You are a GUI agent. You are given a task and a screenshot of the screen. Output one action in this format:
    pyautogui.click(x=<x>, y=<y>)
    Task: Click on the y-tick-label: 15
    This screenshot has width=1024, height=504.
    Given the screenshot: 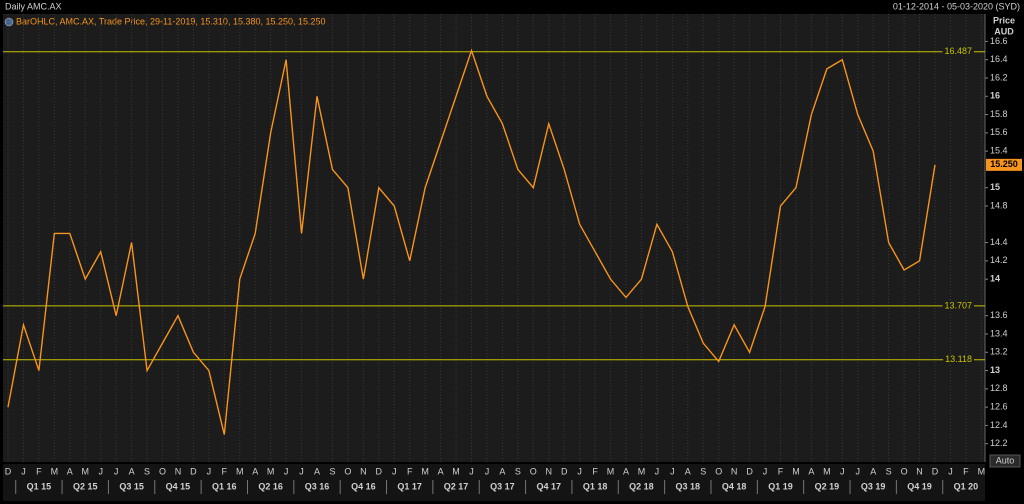 What is the action you would take?
    pyautogui.click(x=995, y=187)
    